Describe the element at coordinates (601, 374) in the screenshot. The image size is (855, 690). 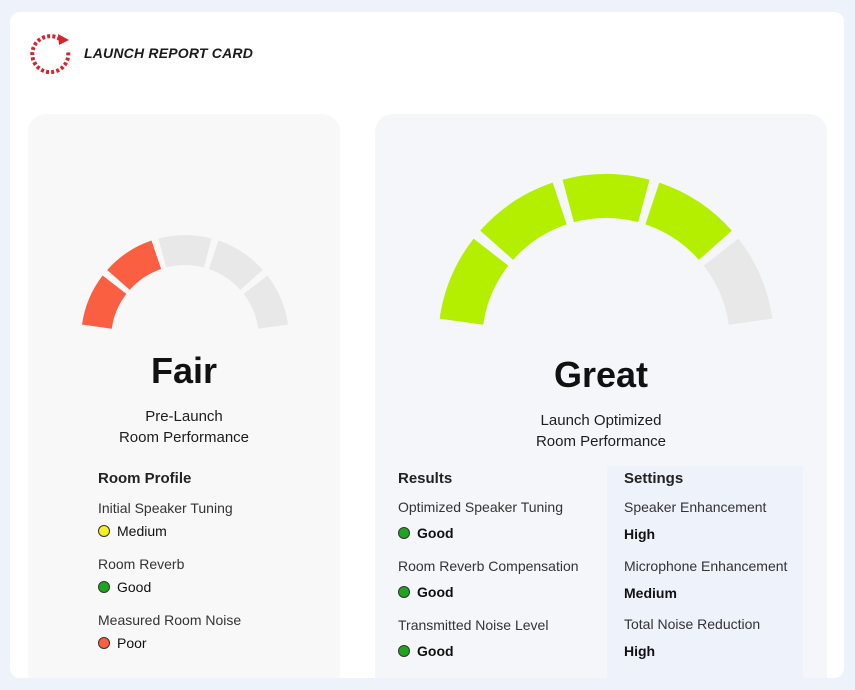
I see `launch-rating: Great` at that location.